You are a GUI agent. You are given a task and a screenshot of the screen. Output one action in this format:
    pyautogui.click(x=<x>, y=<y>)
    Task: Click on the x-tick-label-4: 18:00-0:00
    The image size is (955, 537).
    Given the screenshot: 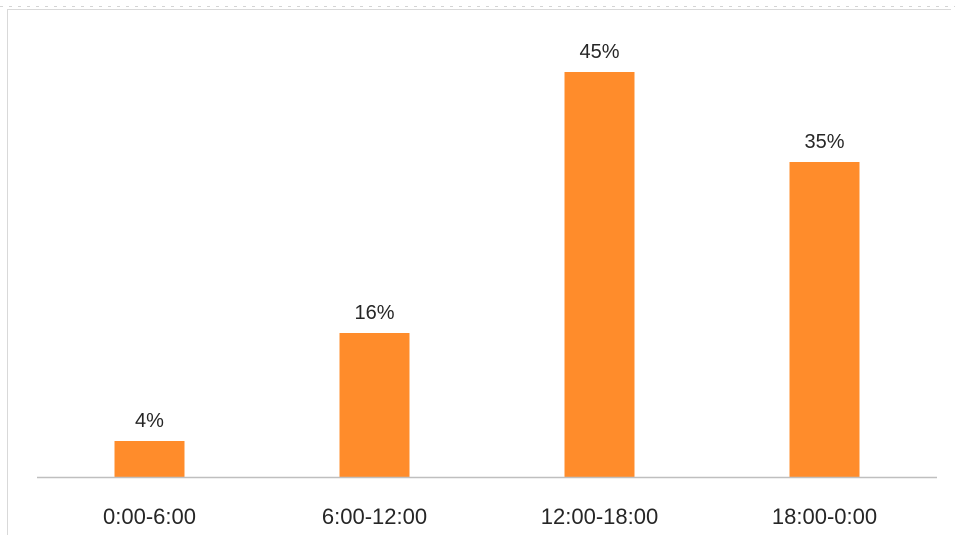 What is the action you would take?
    pyautogui.click(x=824, y=516)
    